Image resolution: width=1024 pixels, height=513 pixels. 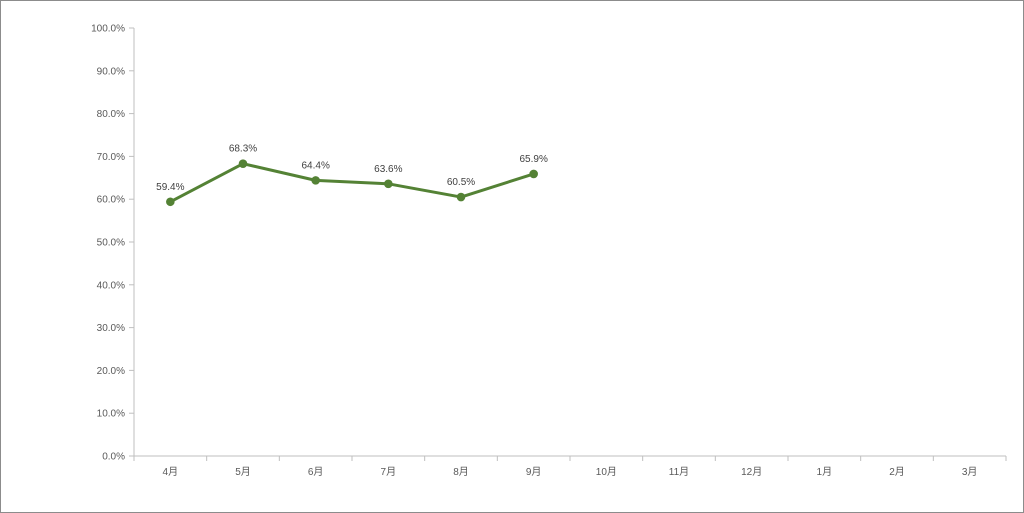 I want to click on x-tick-label: 2月, so click(x=897, y=472).